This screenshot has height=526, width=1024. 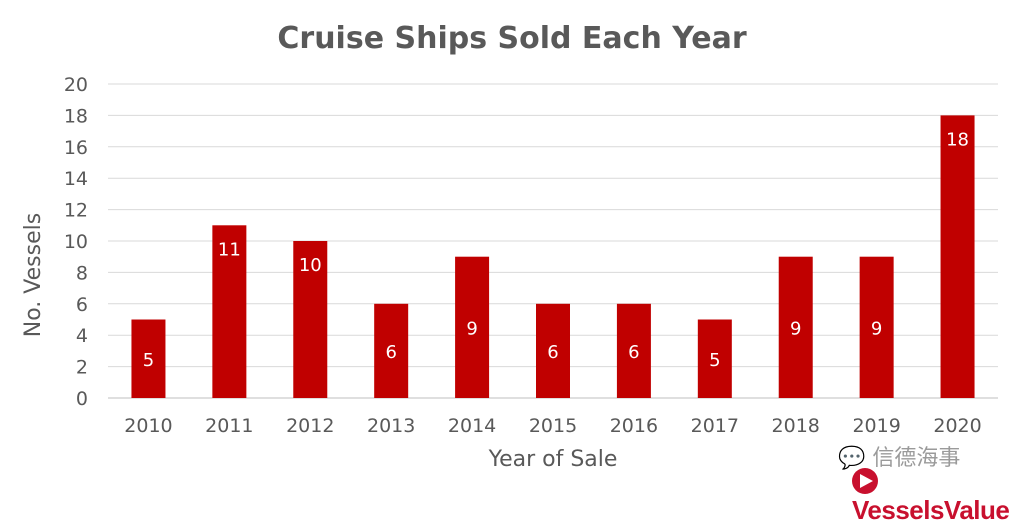 What do you see at coordinates (472, 426) in the screenshot?
I see `x-tick-label: 2014` at bounding box center [472, 426].